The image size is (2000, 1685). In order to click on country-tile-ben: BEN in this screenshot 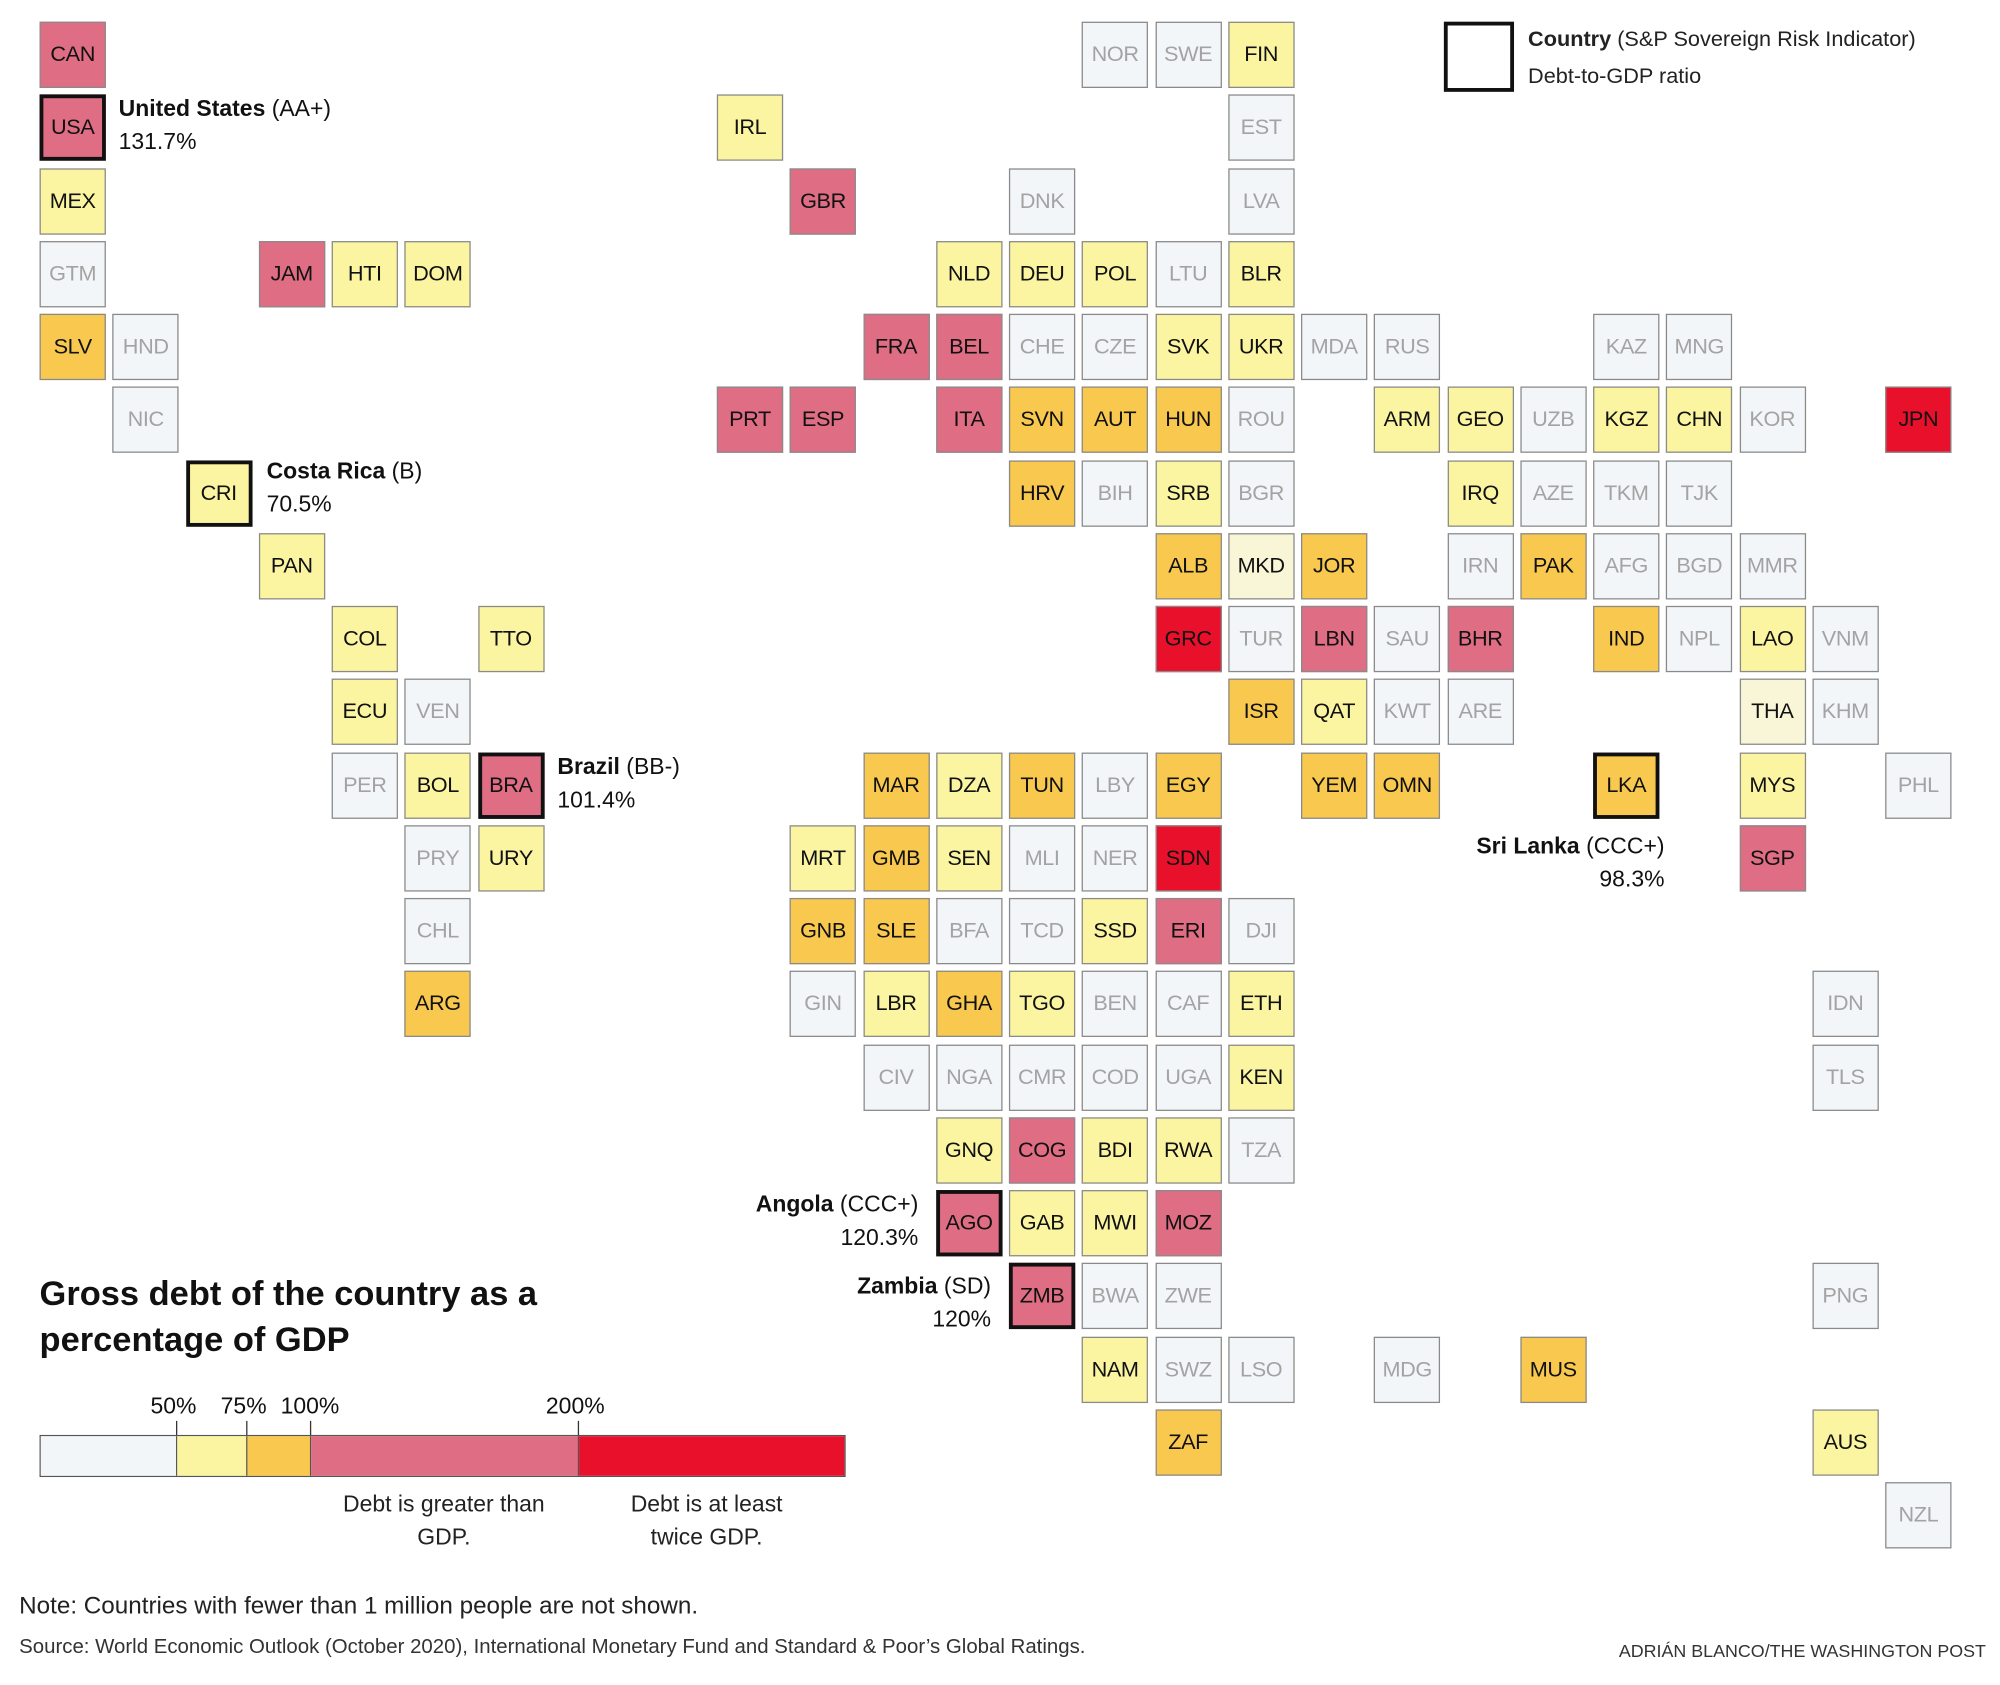, I will do `click(1115, 1004)`.